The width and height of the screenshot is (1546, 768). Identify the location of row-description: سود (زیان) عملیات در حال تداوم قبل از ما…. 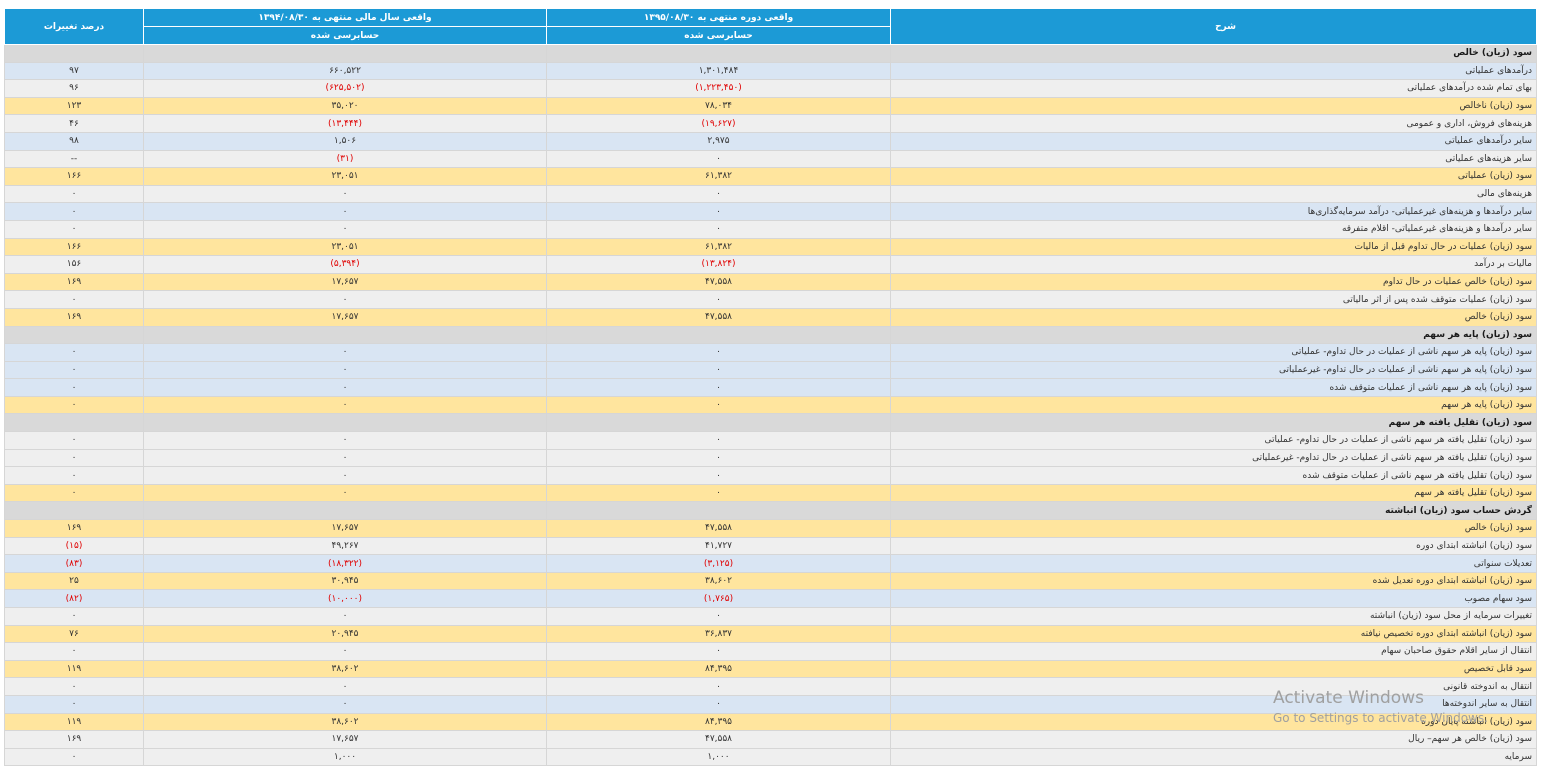
(1213, 247).